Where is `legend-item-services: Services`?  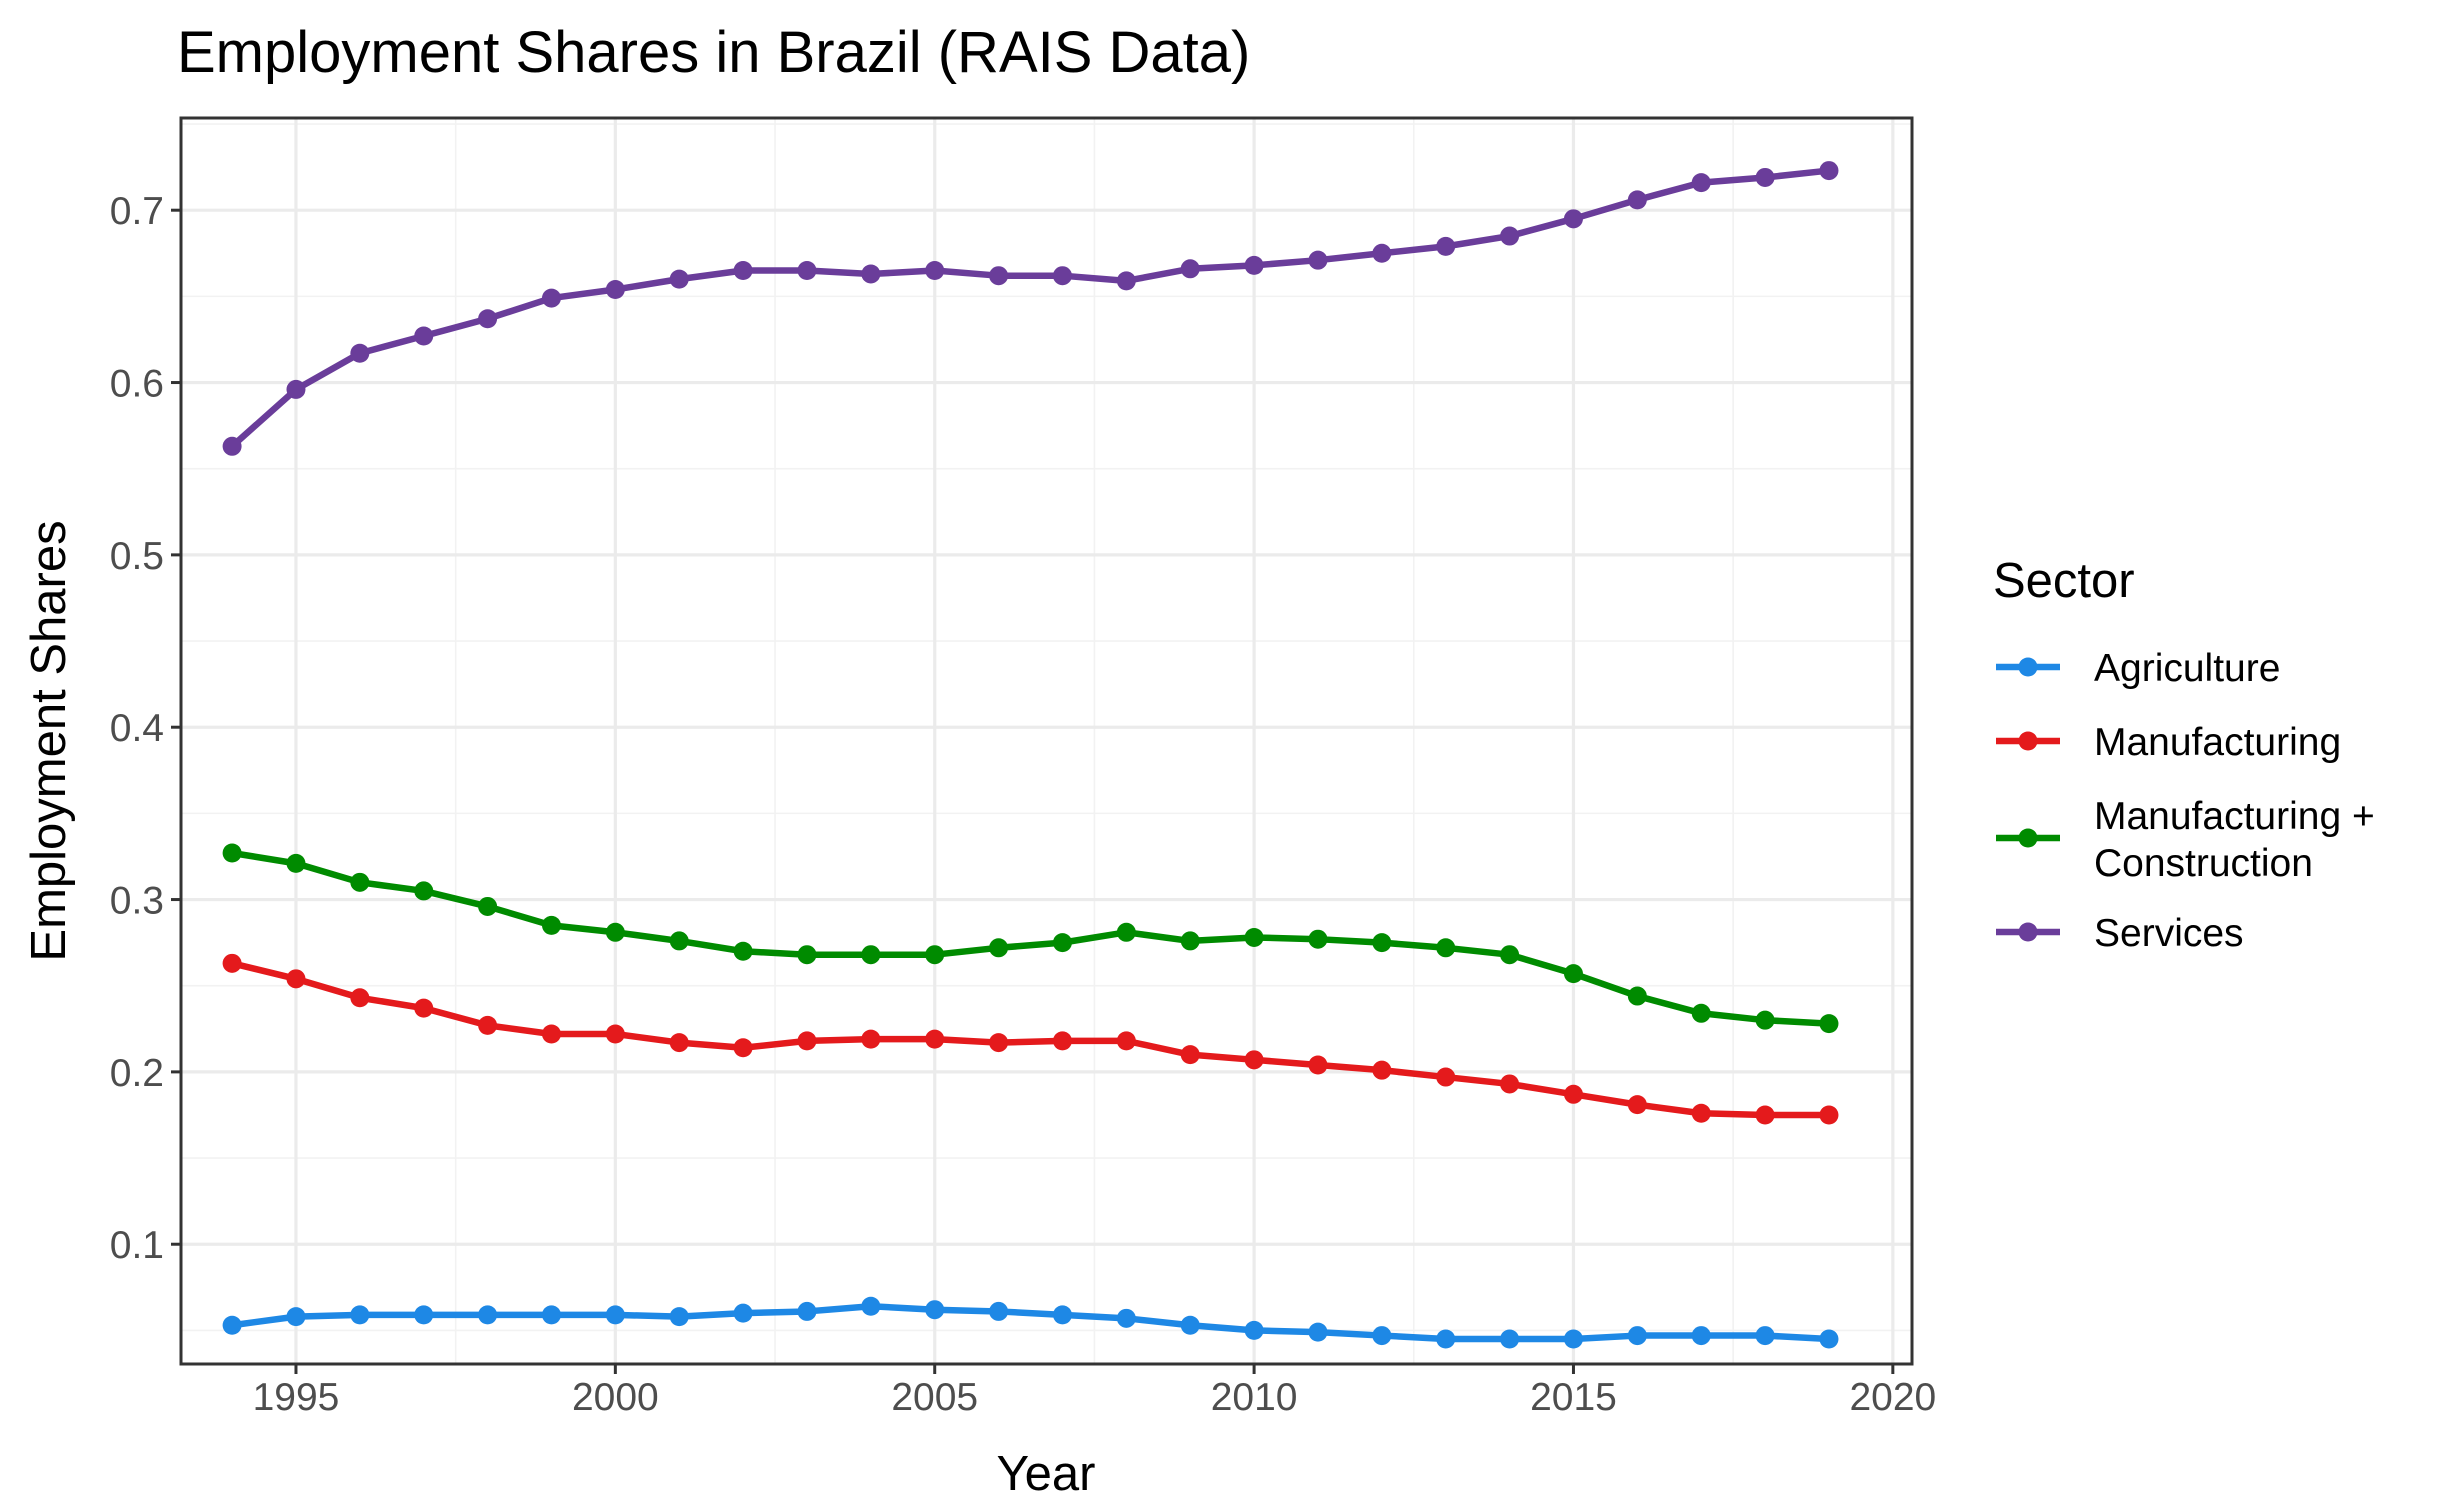
legend-item-services: Services is located at coordinates (2120, 933).